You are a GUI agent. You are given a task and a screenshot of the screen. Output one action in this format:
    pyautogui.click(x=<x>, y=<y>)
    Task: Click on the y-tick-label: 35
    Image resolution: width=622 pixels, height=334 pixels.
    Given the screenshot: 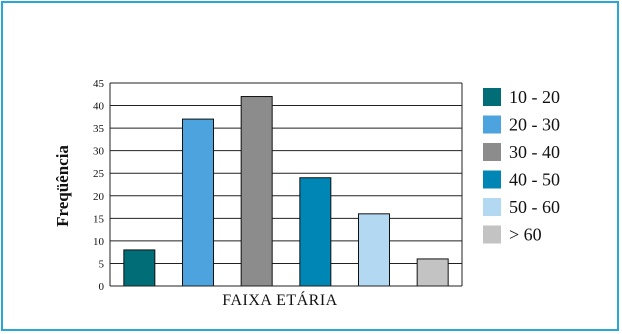 What is the action you would take?
    pyautogui.click(x=99, y=129)
    